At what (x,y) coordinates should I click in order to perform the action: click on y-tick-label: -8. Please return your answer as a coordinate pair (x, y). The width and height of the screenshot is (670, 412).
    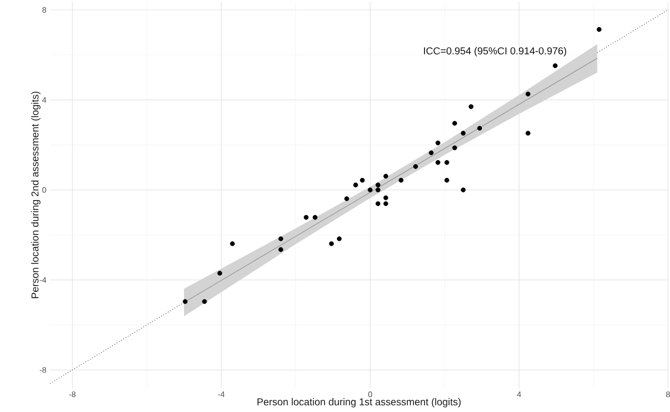
    Looking at the image, I should click on (43, 370).